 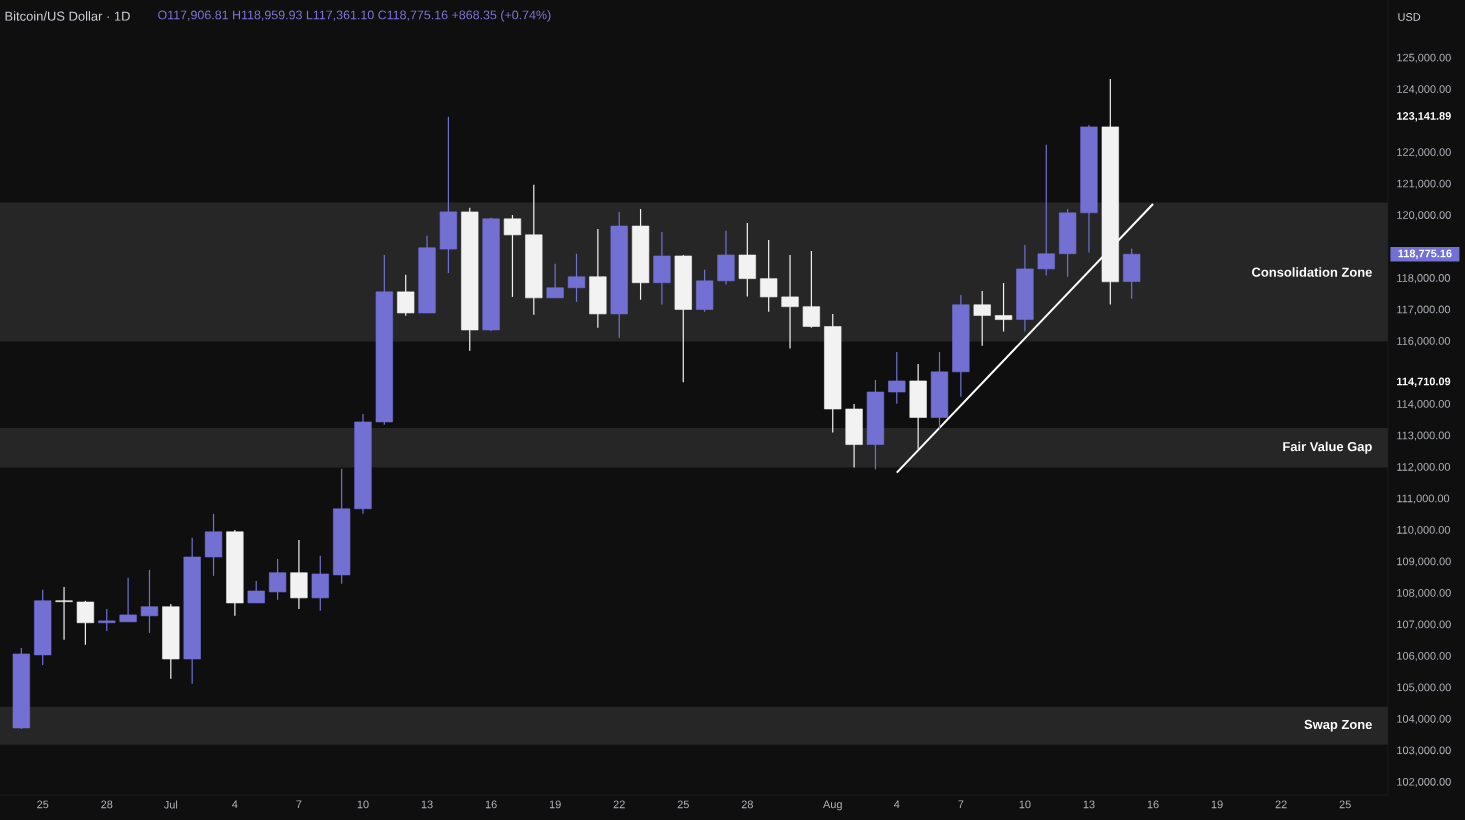 I want to click on text: Bitcoin/US Dollar · 1D, so click(x=67, y=16).